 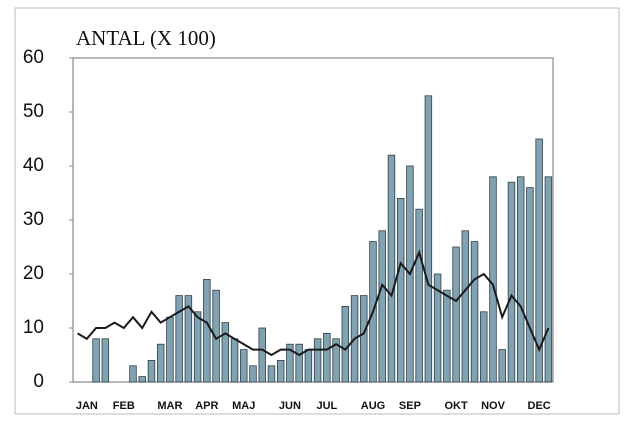 What do you see at coordinates (493, 406) in the screenshot?
I see `x-tick-label: NOV` at bounding box center [493, 406].